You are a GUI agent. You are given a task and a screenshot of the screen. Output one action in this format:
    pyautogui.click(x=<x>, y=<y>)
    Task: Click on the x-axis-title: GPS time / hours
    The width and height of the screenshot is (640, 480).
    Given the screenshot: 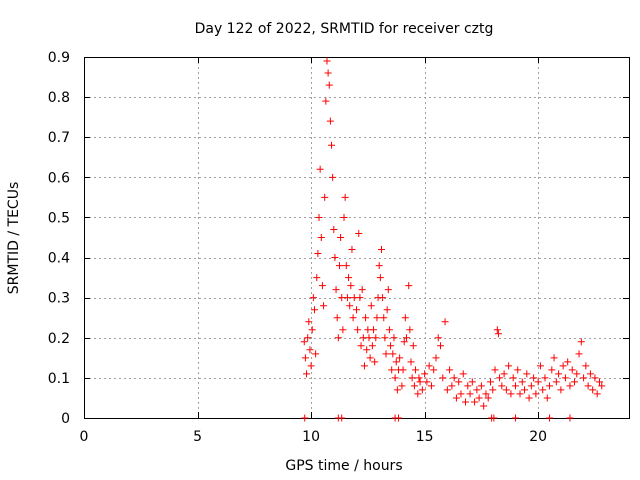 What is the action you would take?
    pyautogui.click(x=343, y=466)
    